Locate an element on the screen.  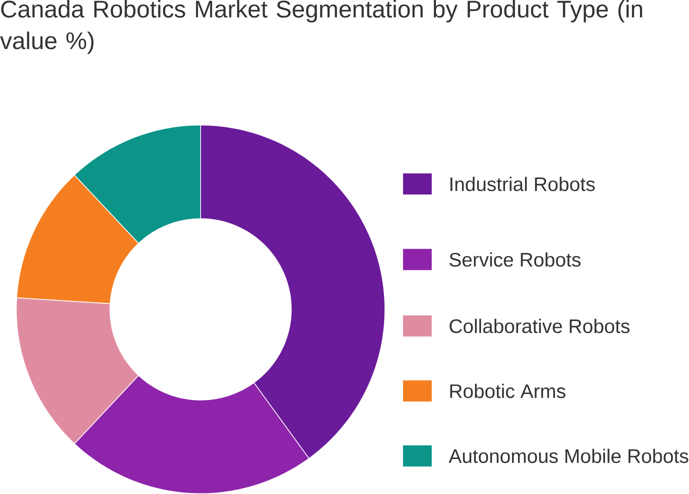
legend-label: Industrial Robots is located at coordinates (522, 184).